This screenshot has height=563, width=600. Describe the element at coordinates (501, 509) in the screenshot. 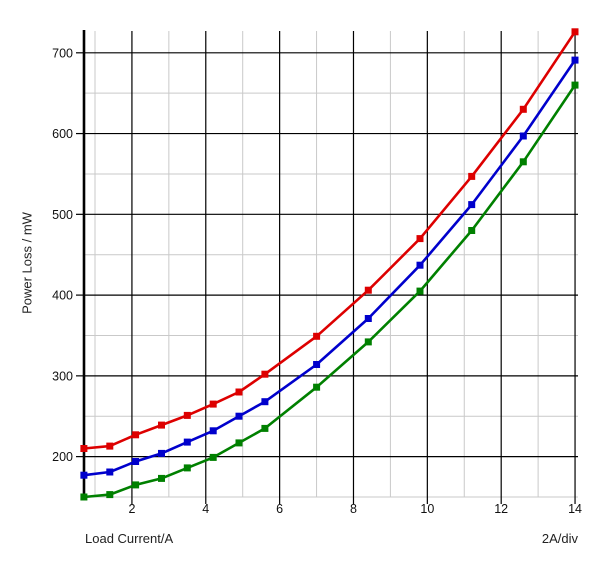

I see `x-tick-label: 12` at that location.